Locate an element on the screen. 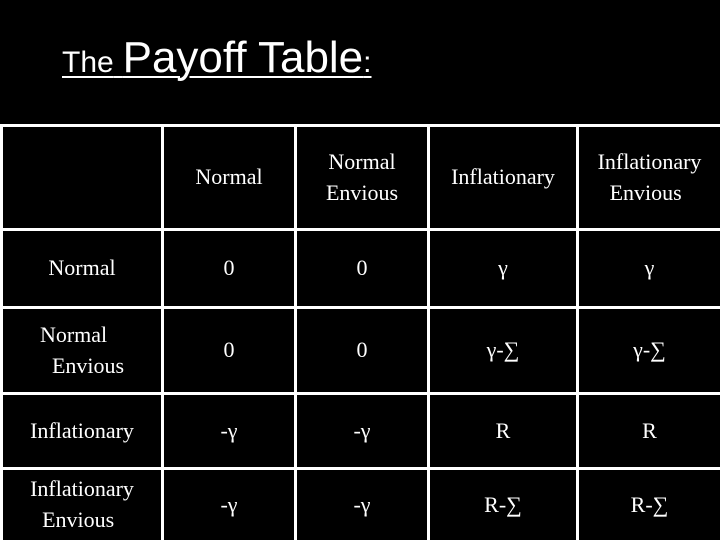 The height and width of the screenshot is (540, 720). column-header-normal: Normal is located at coordinates (229, 177).